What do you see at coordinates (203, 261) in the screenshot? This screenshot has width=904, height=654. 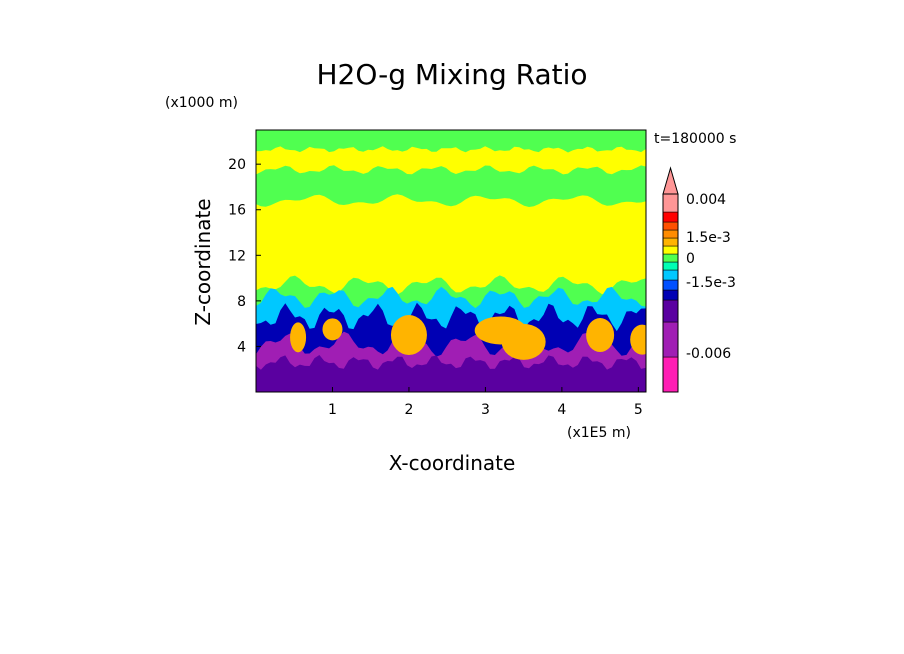 I see `y-axis-label: Z-coordinate` at bounding box center [203, 261].